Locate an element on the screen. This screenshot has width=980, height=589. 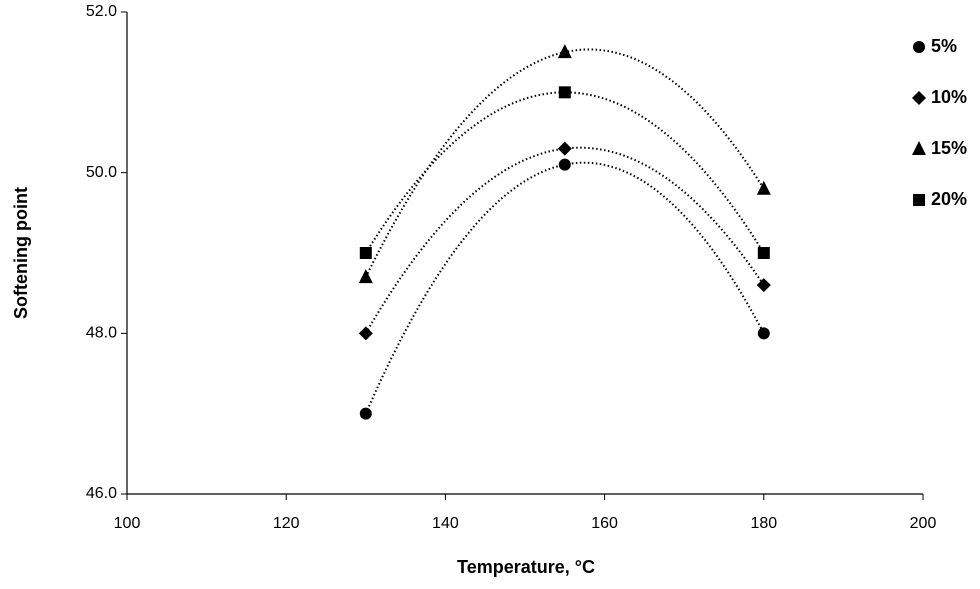
x-tick-label: 120 is located at coordinates (286, 523).